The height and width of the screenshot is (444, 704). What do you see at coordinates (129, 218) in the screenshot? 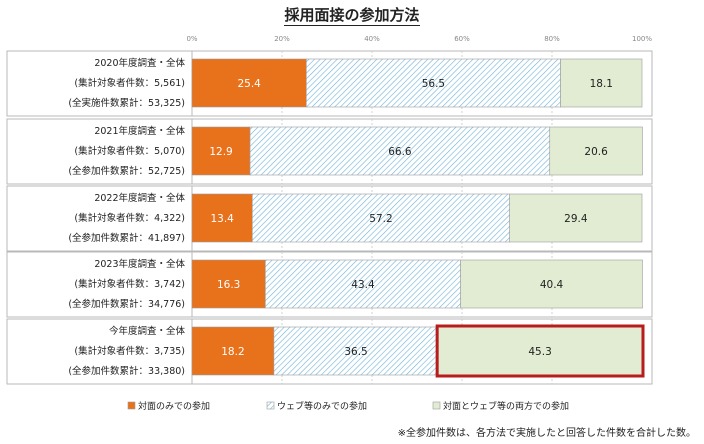
I see `category-label: (集計対象者件数：4,322)` at bounding box center [129, 218].